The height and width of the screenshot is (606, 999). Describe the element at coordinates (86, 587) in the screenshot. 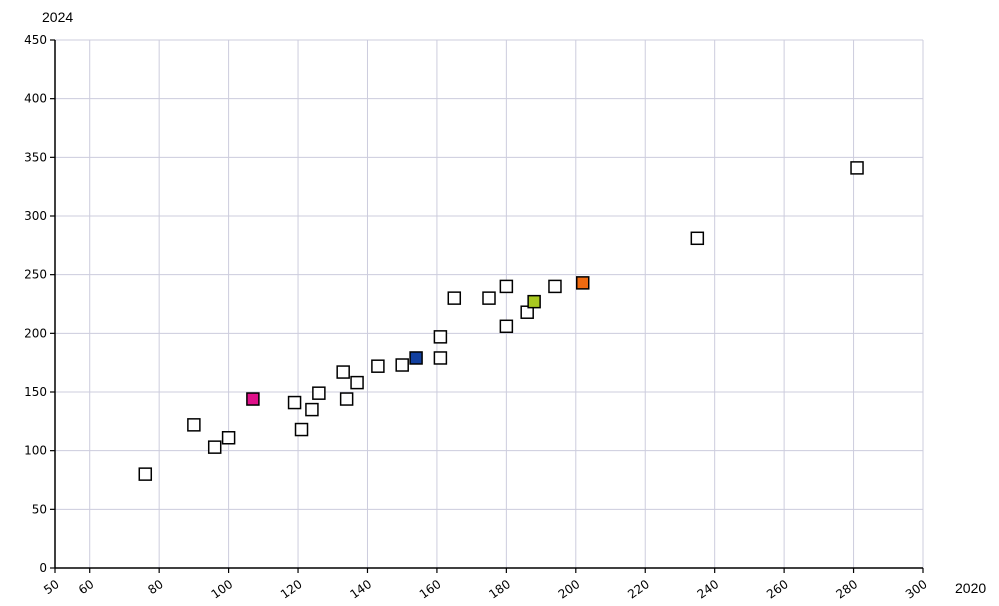

I see `x-tick-label: 60` at that location.